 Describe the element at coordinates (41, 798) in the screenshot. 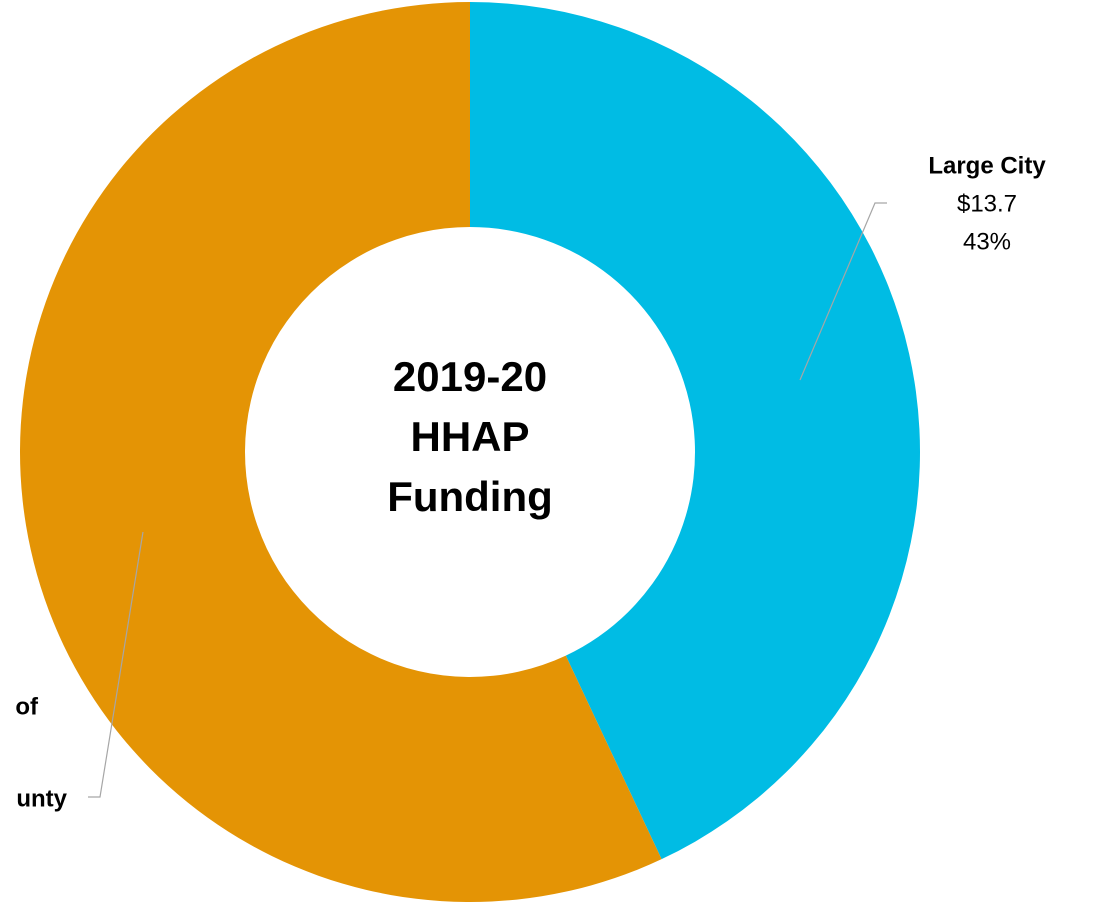

I see `category-label: unty` at that location.